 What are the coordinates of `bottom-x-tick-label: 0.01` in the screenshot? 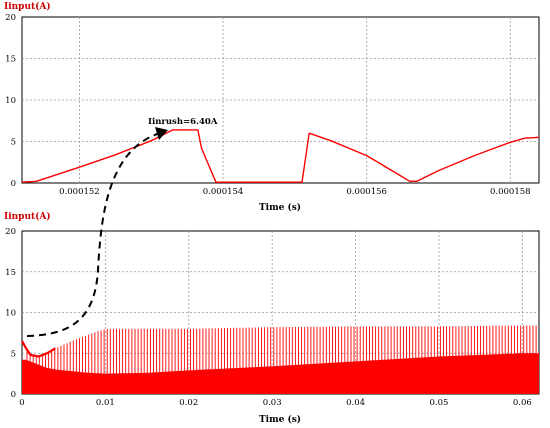 It's located at (105, 403).